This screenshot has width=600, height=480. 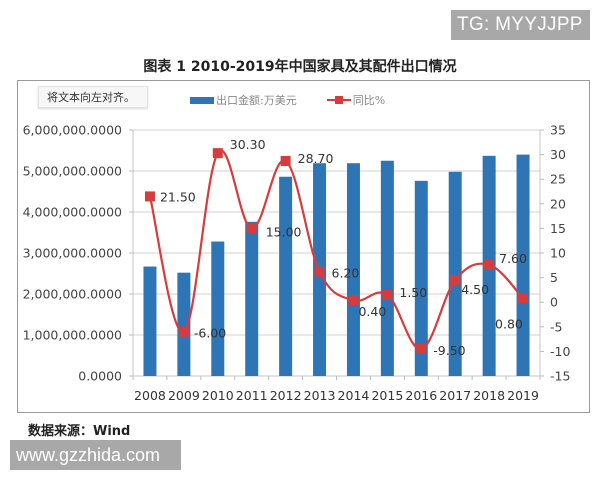 What do you see at coordinates (248, 144) in the screenshot?
I see `data-label: 30.30` at bounding box center [248, 144].